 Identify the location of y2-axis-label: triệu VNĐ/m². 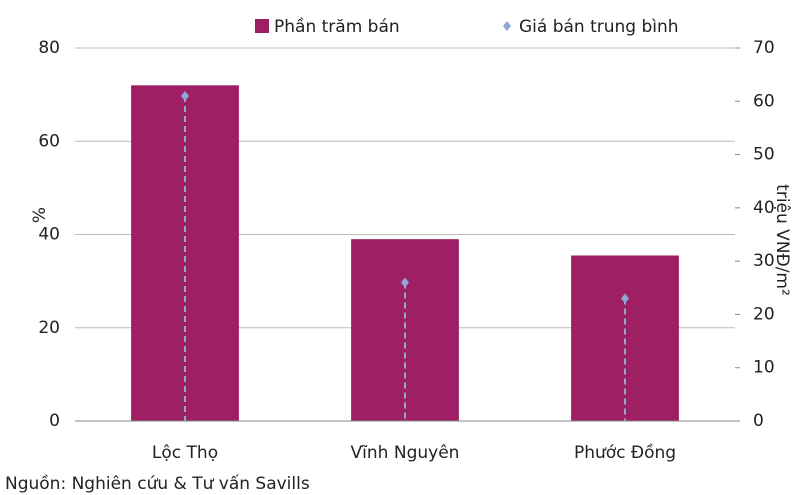
(782, 240).